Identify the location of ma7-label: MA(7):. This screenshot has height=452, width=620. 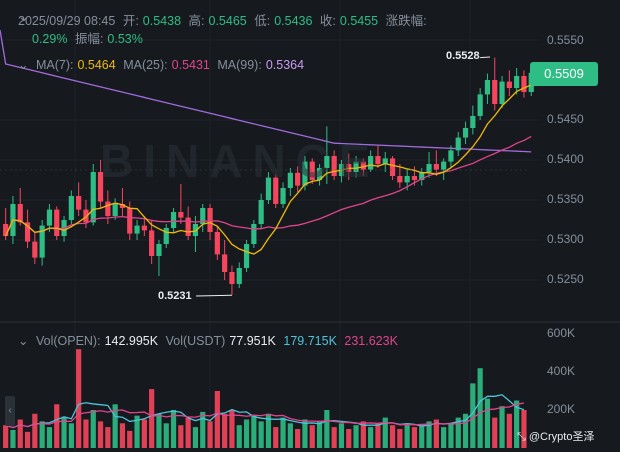
(54, 65).